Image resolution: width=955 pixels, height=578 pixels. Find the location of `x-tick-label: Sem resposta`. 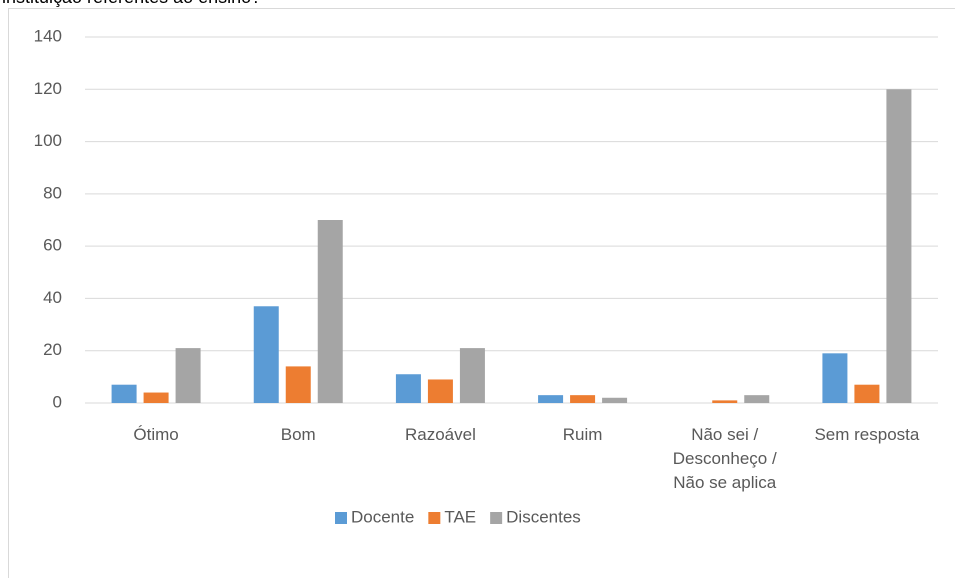

x-tick-label: Sem resposta is located at coordinates (867, 434).